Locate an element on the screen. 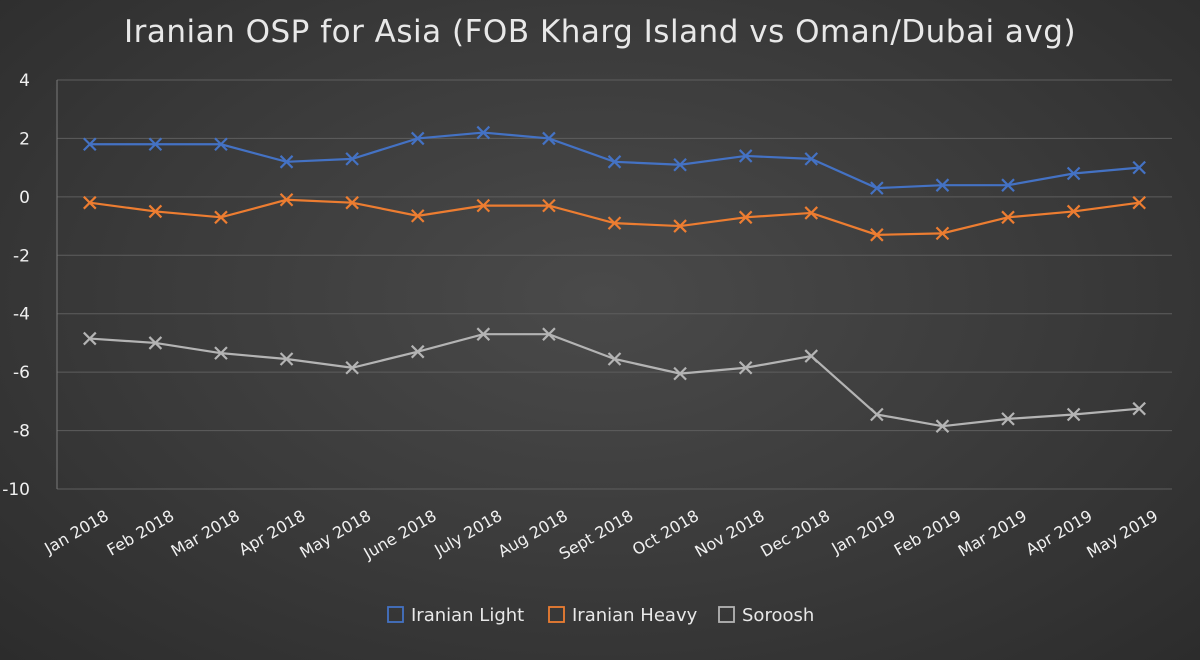  x-tick-label: Jan 2019 is located at coordinates (862, 532).